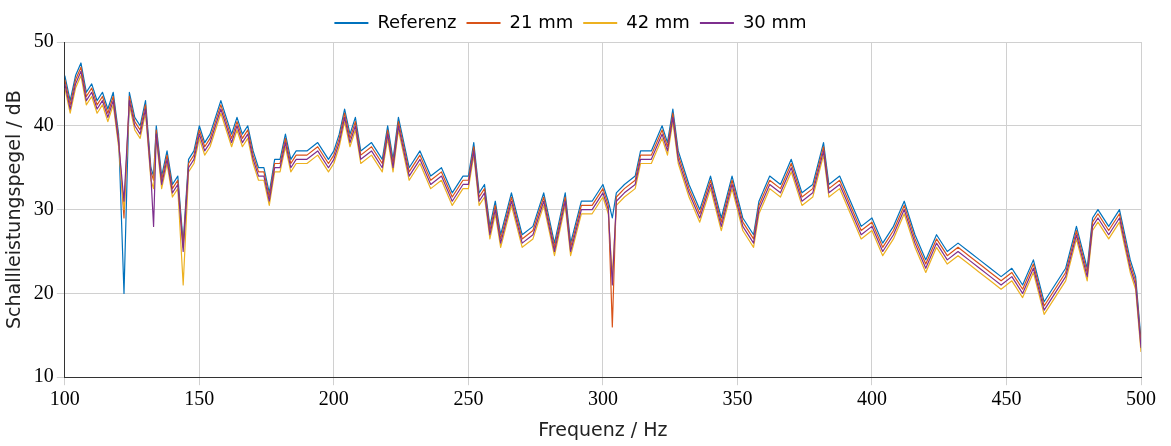 This screenshot has width=1171, height=446. I want to click on x-tick-label: 500, so click(1141, 398).